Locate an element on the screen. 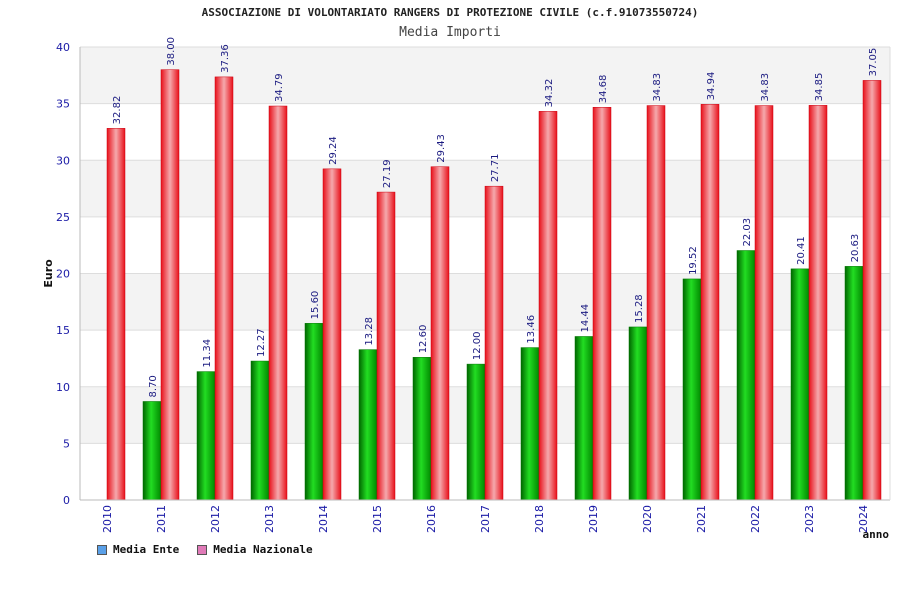 The height and width of the screenshot is (600, 900). y-tick-label: 0 is located at coordinates (66, 500).